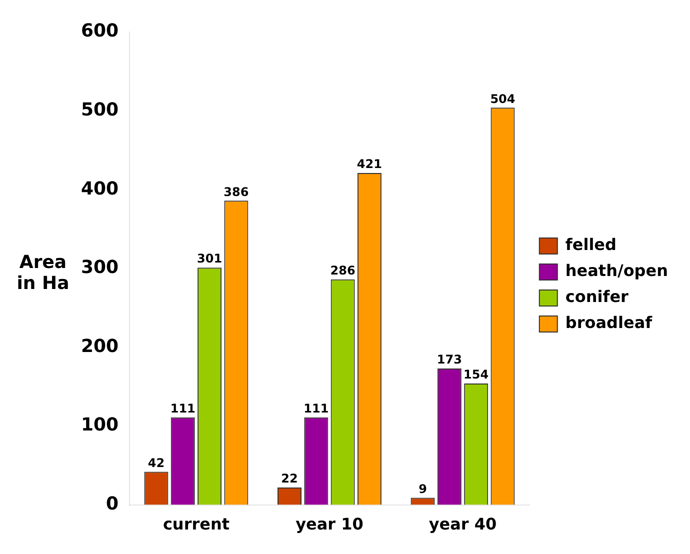 The height and width of the screenshot is (554, 690). Describe the element at coordinates (209, 259) in the screenshot. I see `data-label: 301` at that location.